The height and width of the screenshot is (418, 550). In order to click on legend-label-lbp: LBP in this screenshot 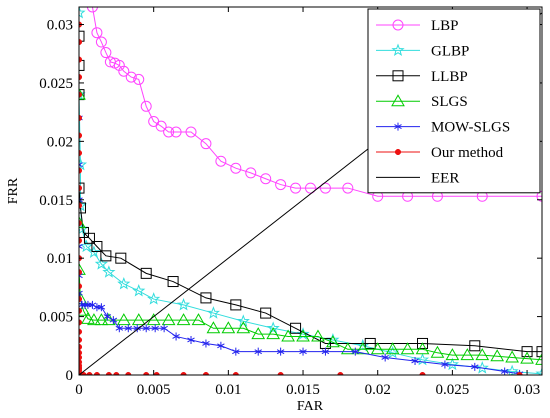, I will do `click(445, 26)`.